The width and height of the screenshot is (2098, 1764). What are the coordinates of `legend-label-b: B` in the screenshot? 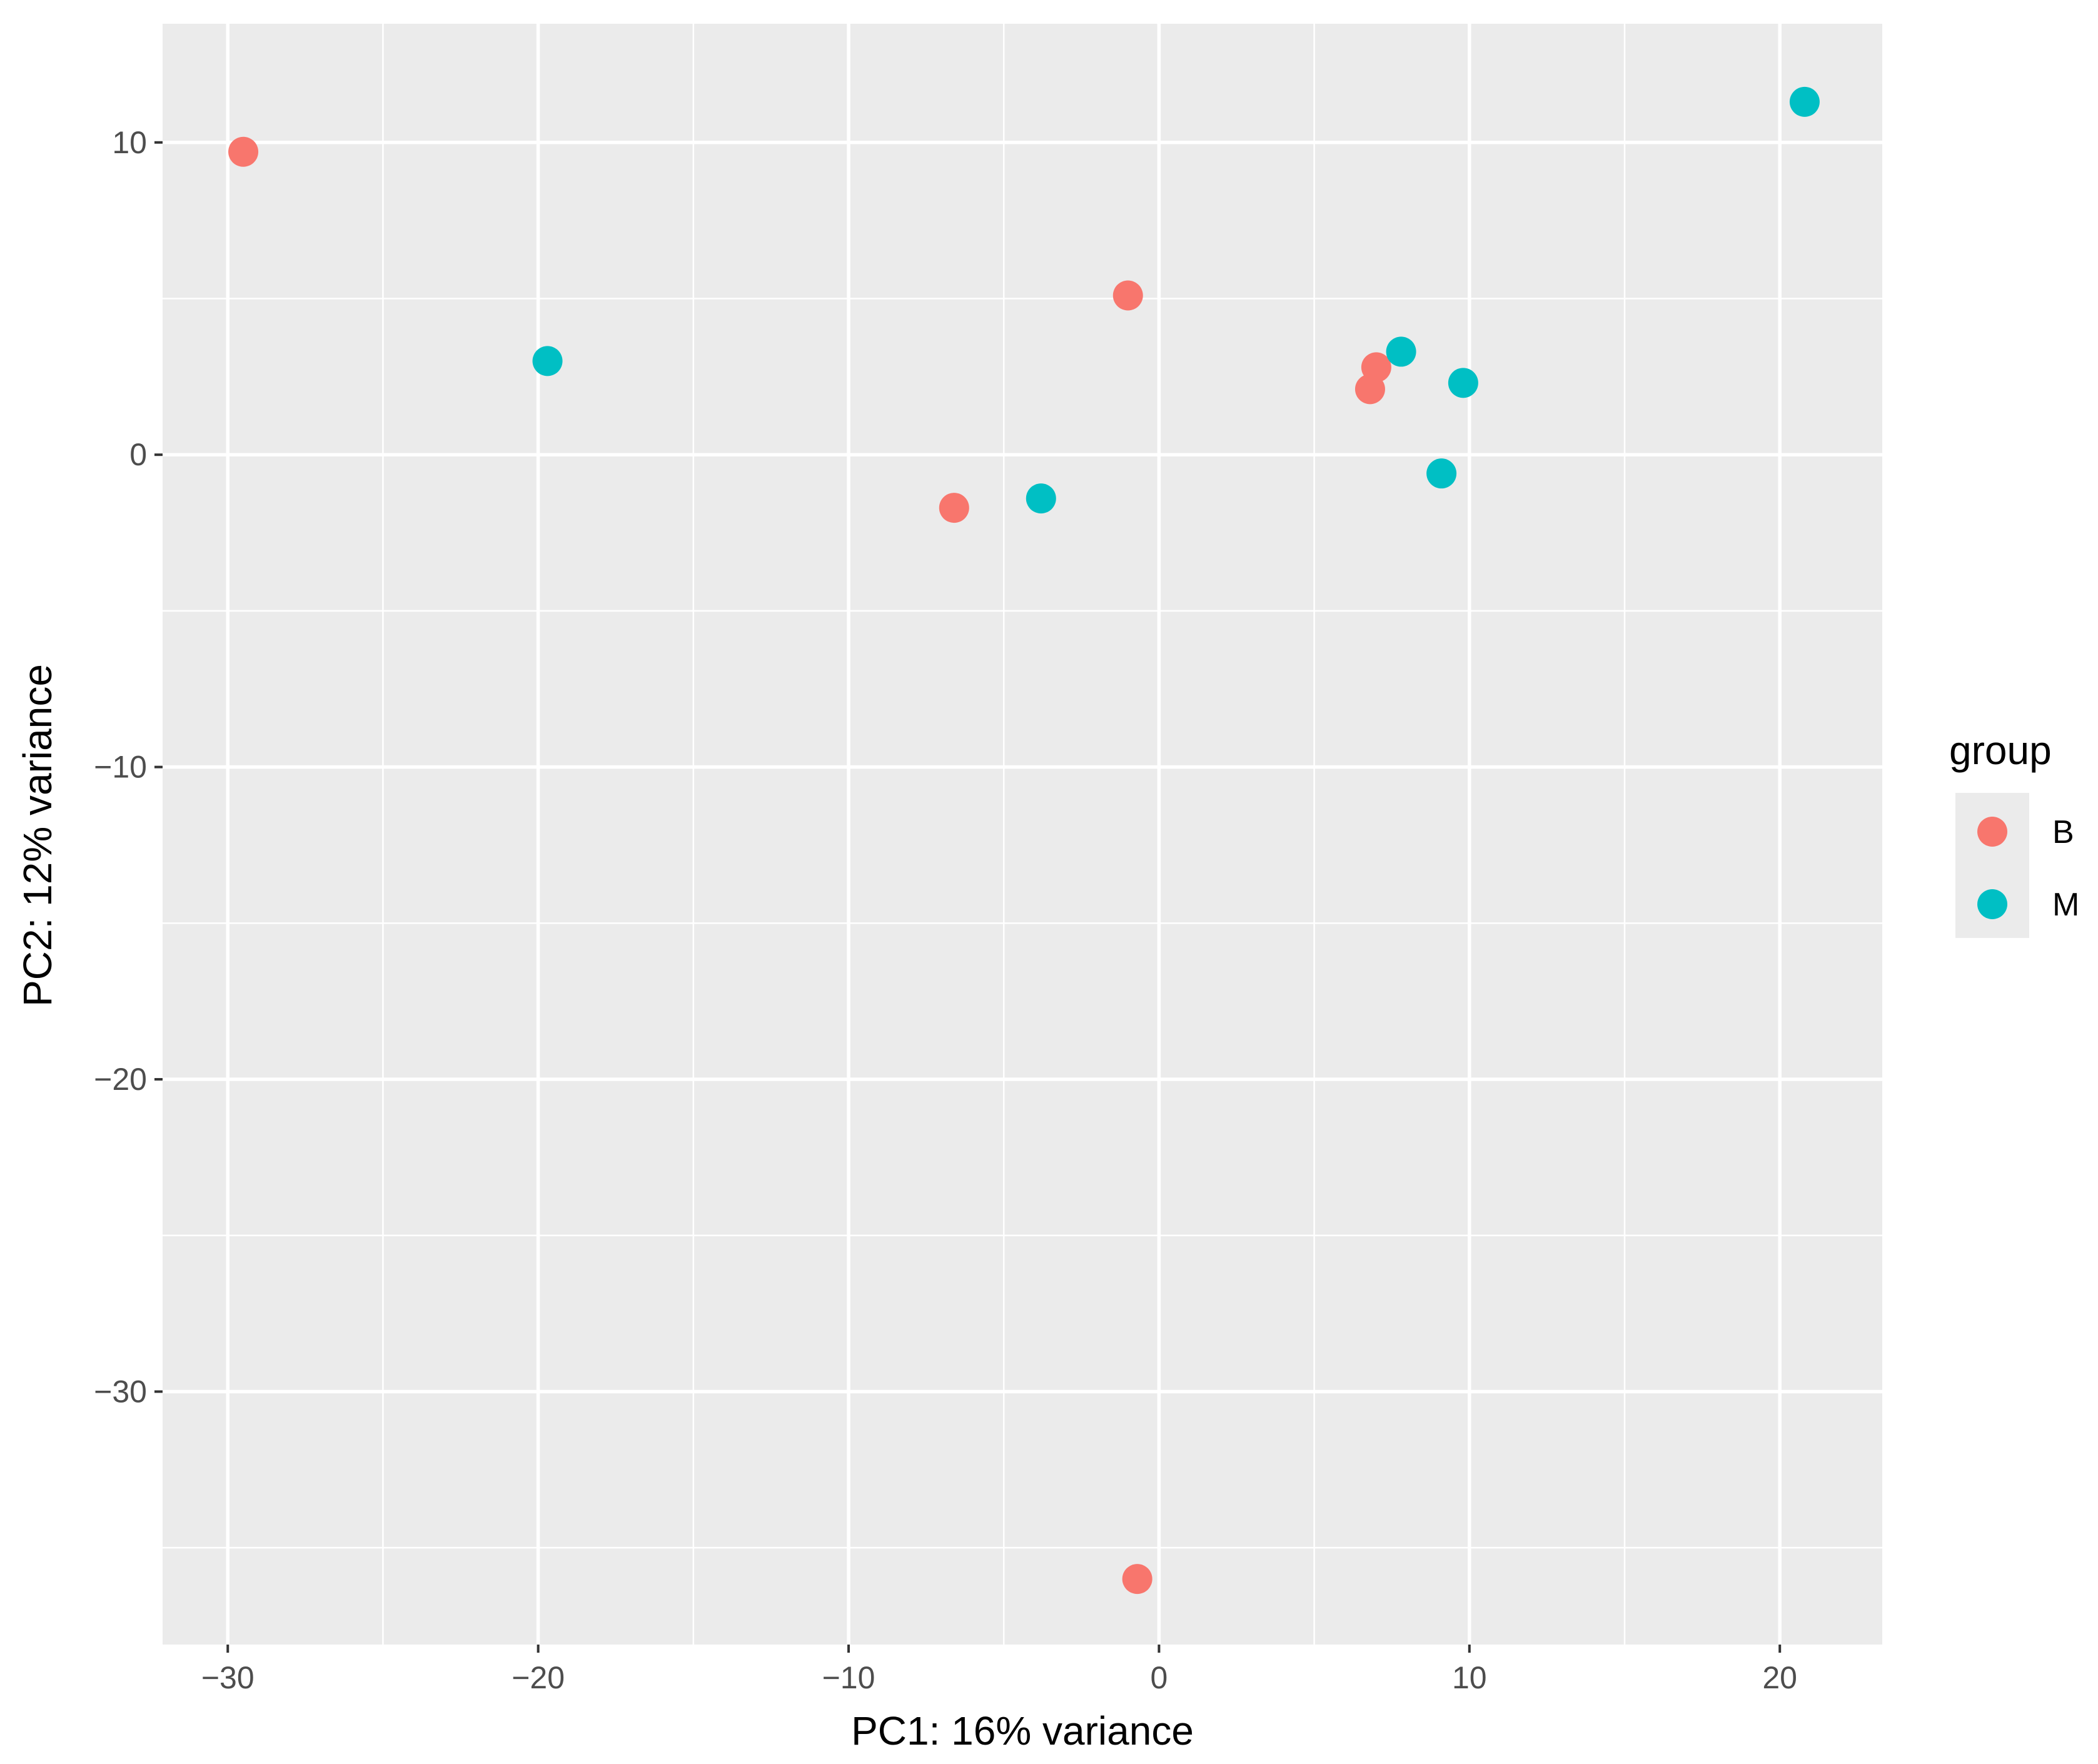 It's located at (2063, 832).